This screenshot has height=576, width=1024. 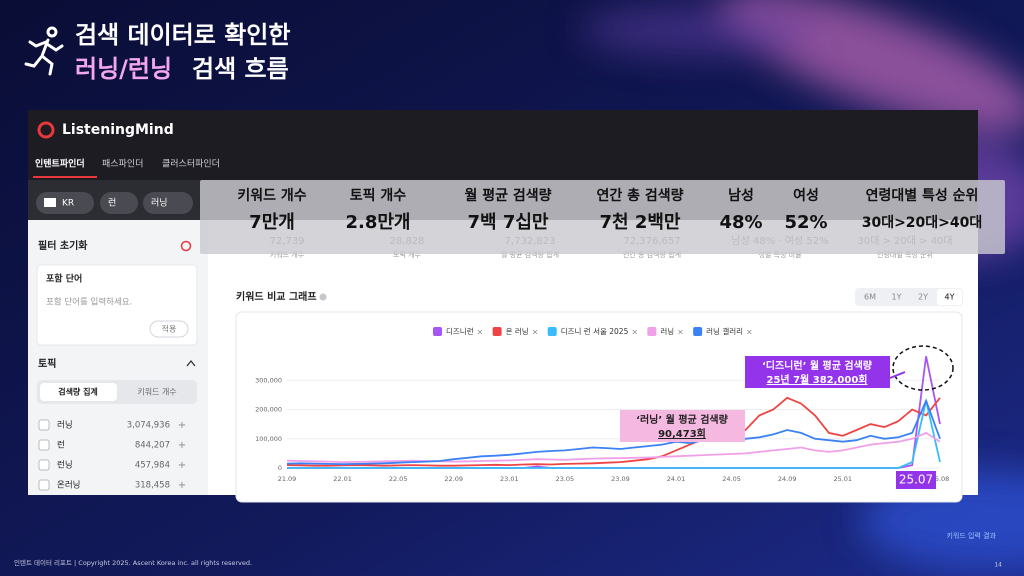 I want to click on sidebar, so click(x=118, y=357).